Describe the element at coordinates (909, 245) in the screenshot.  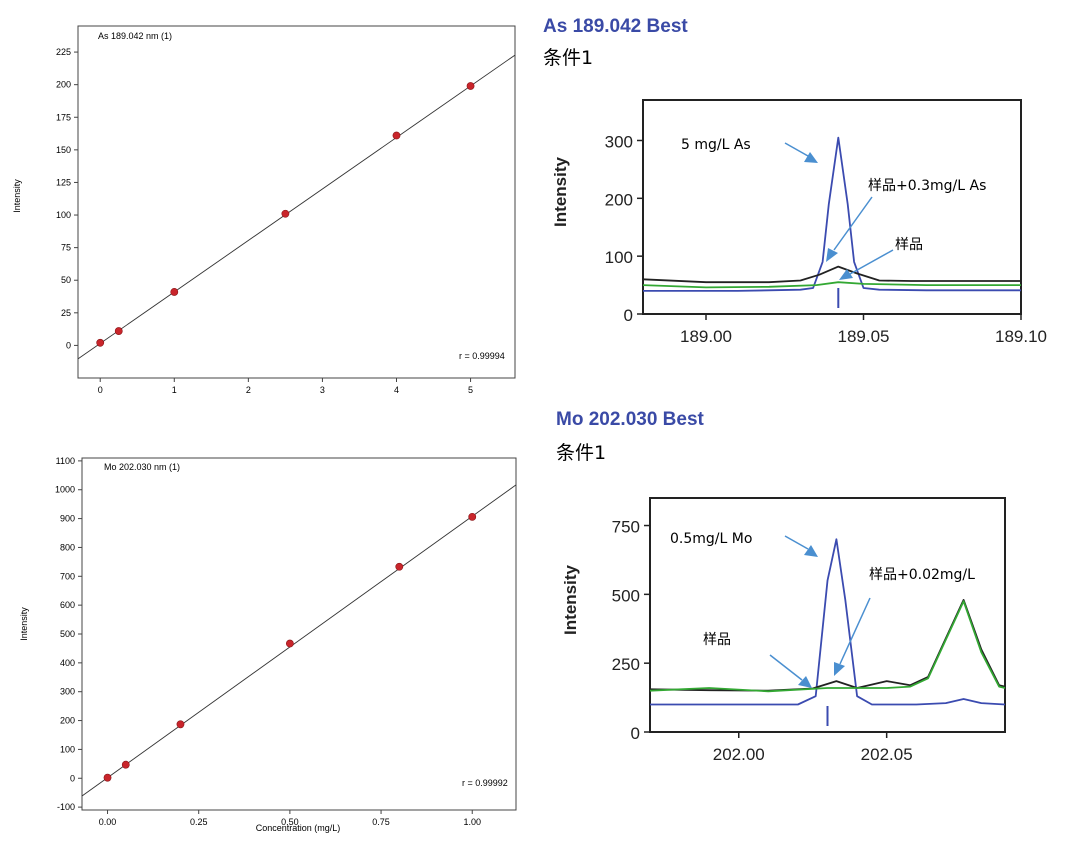
I see `spectrum-as-annotation-sample: 样品` at that location.